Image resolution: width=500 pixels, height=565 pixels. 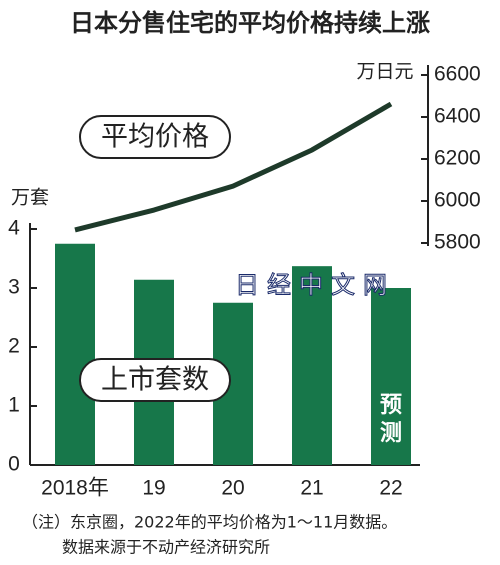 What do you see at coordinates (14, 346) in the screenshot?
I see `y-tick-label: 2` at bounding box center [14, 346].